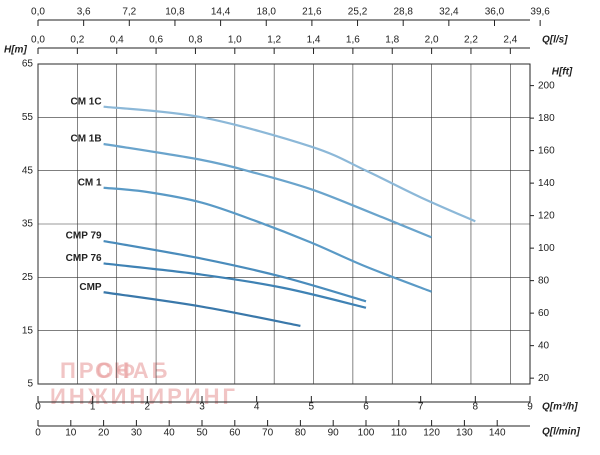 This screenshot has height=455, width=600. What do you see at coordinates (403, 12) in the screenshot?
I see `x-top-tick-label: 28,8` at bounding box center [403, 12].